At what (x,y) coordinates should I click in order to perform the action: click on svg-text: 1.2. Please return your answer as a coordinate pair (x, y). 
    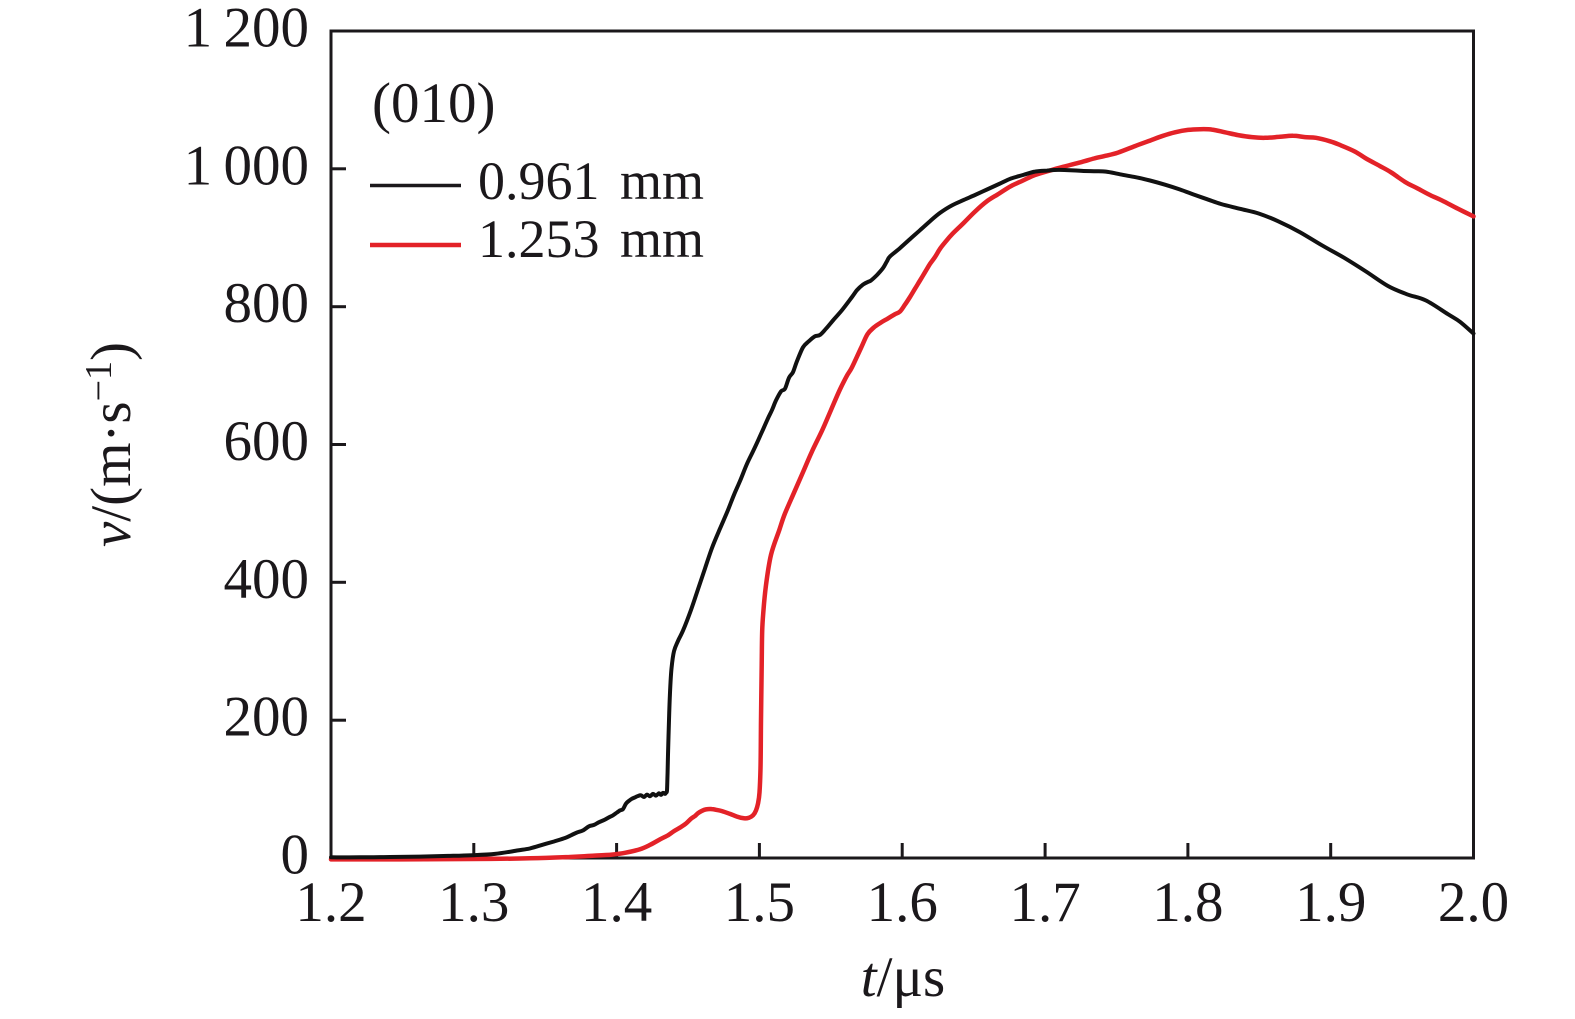
    Looking at the image, I should click on (330, 902).